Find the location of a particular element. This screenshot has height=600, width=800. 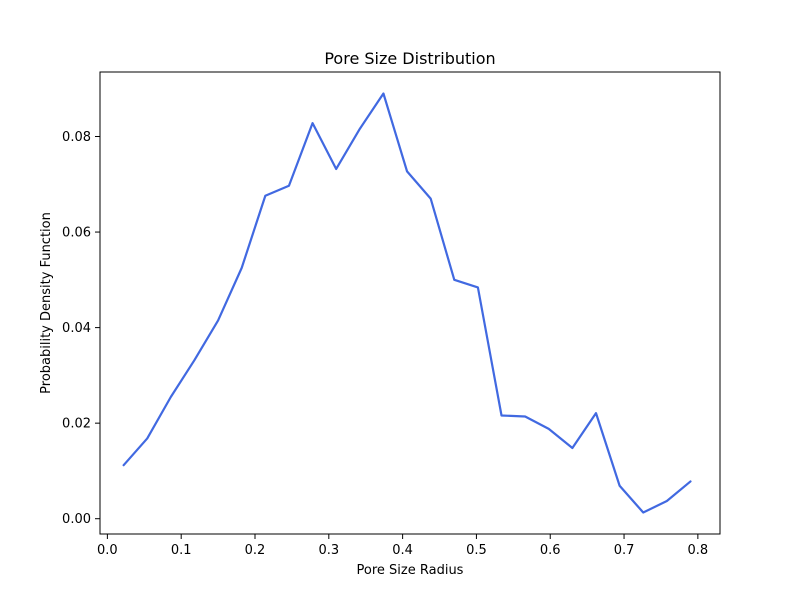

y-tick-label: 0.02 is located at coordinates (76, 424).